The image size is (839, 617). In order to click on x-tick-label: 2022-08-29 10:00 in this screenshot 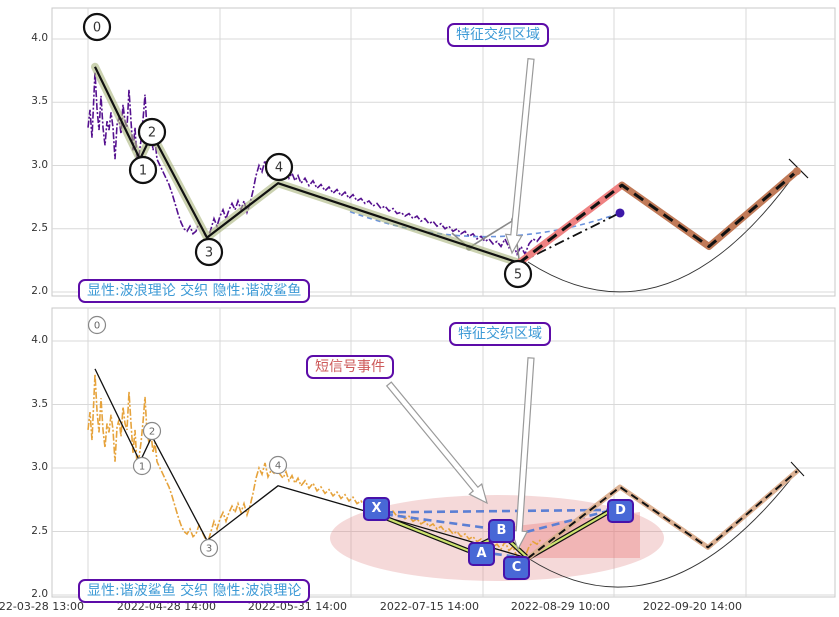, I will do `click(560, 606)`.